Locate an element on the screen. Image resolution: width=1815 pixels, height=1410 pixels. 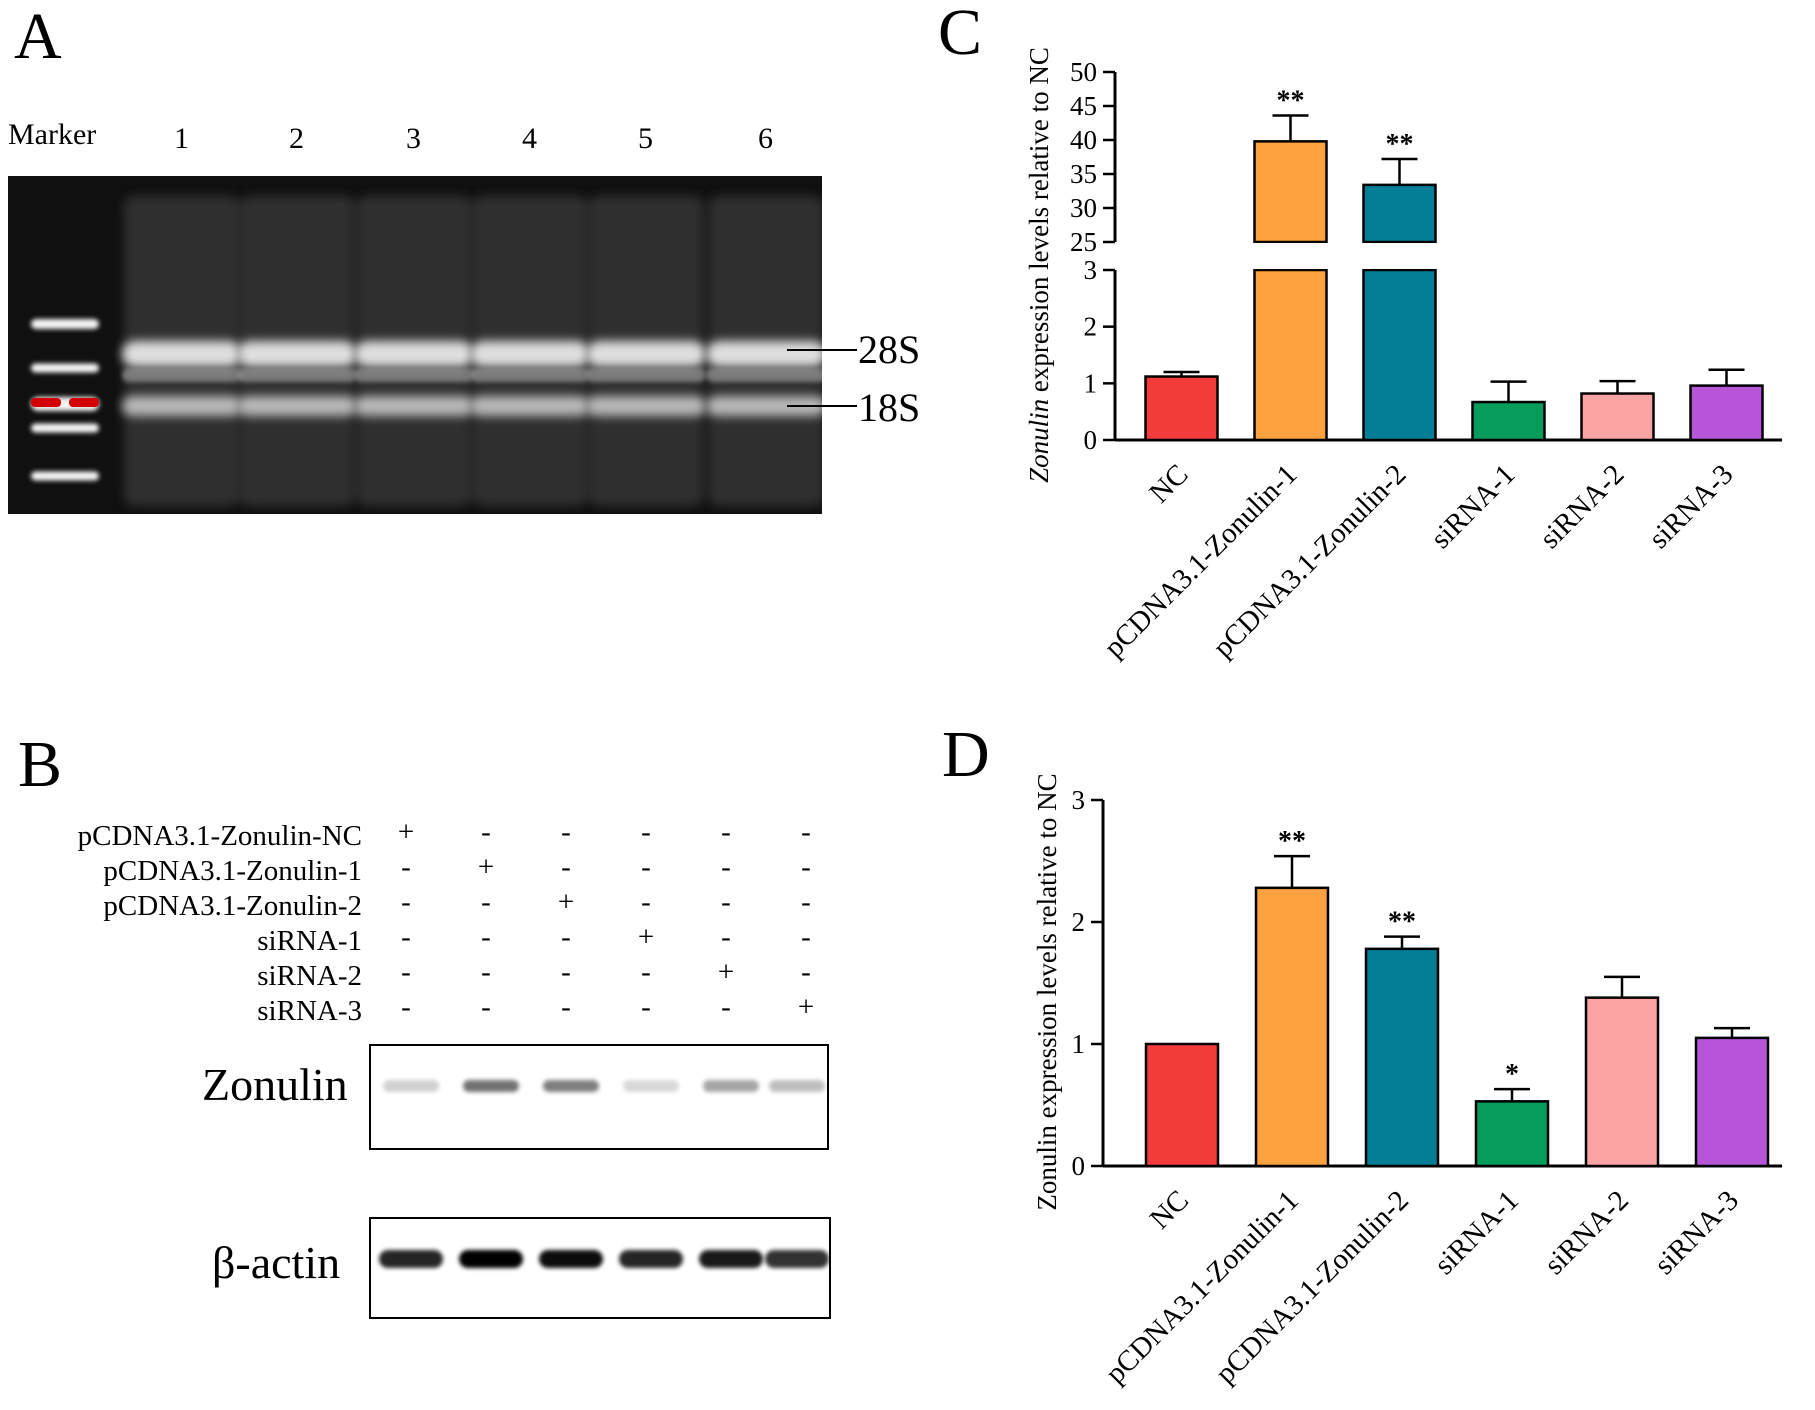
band-18s-line is located at coordinates (822, 406).